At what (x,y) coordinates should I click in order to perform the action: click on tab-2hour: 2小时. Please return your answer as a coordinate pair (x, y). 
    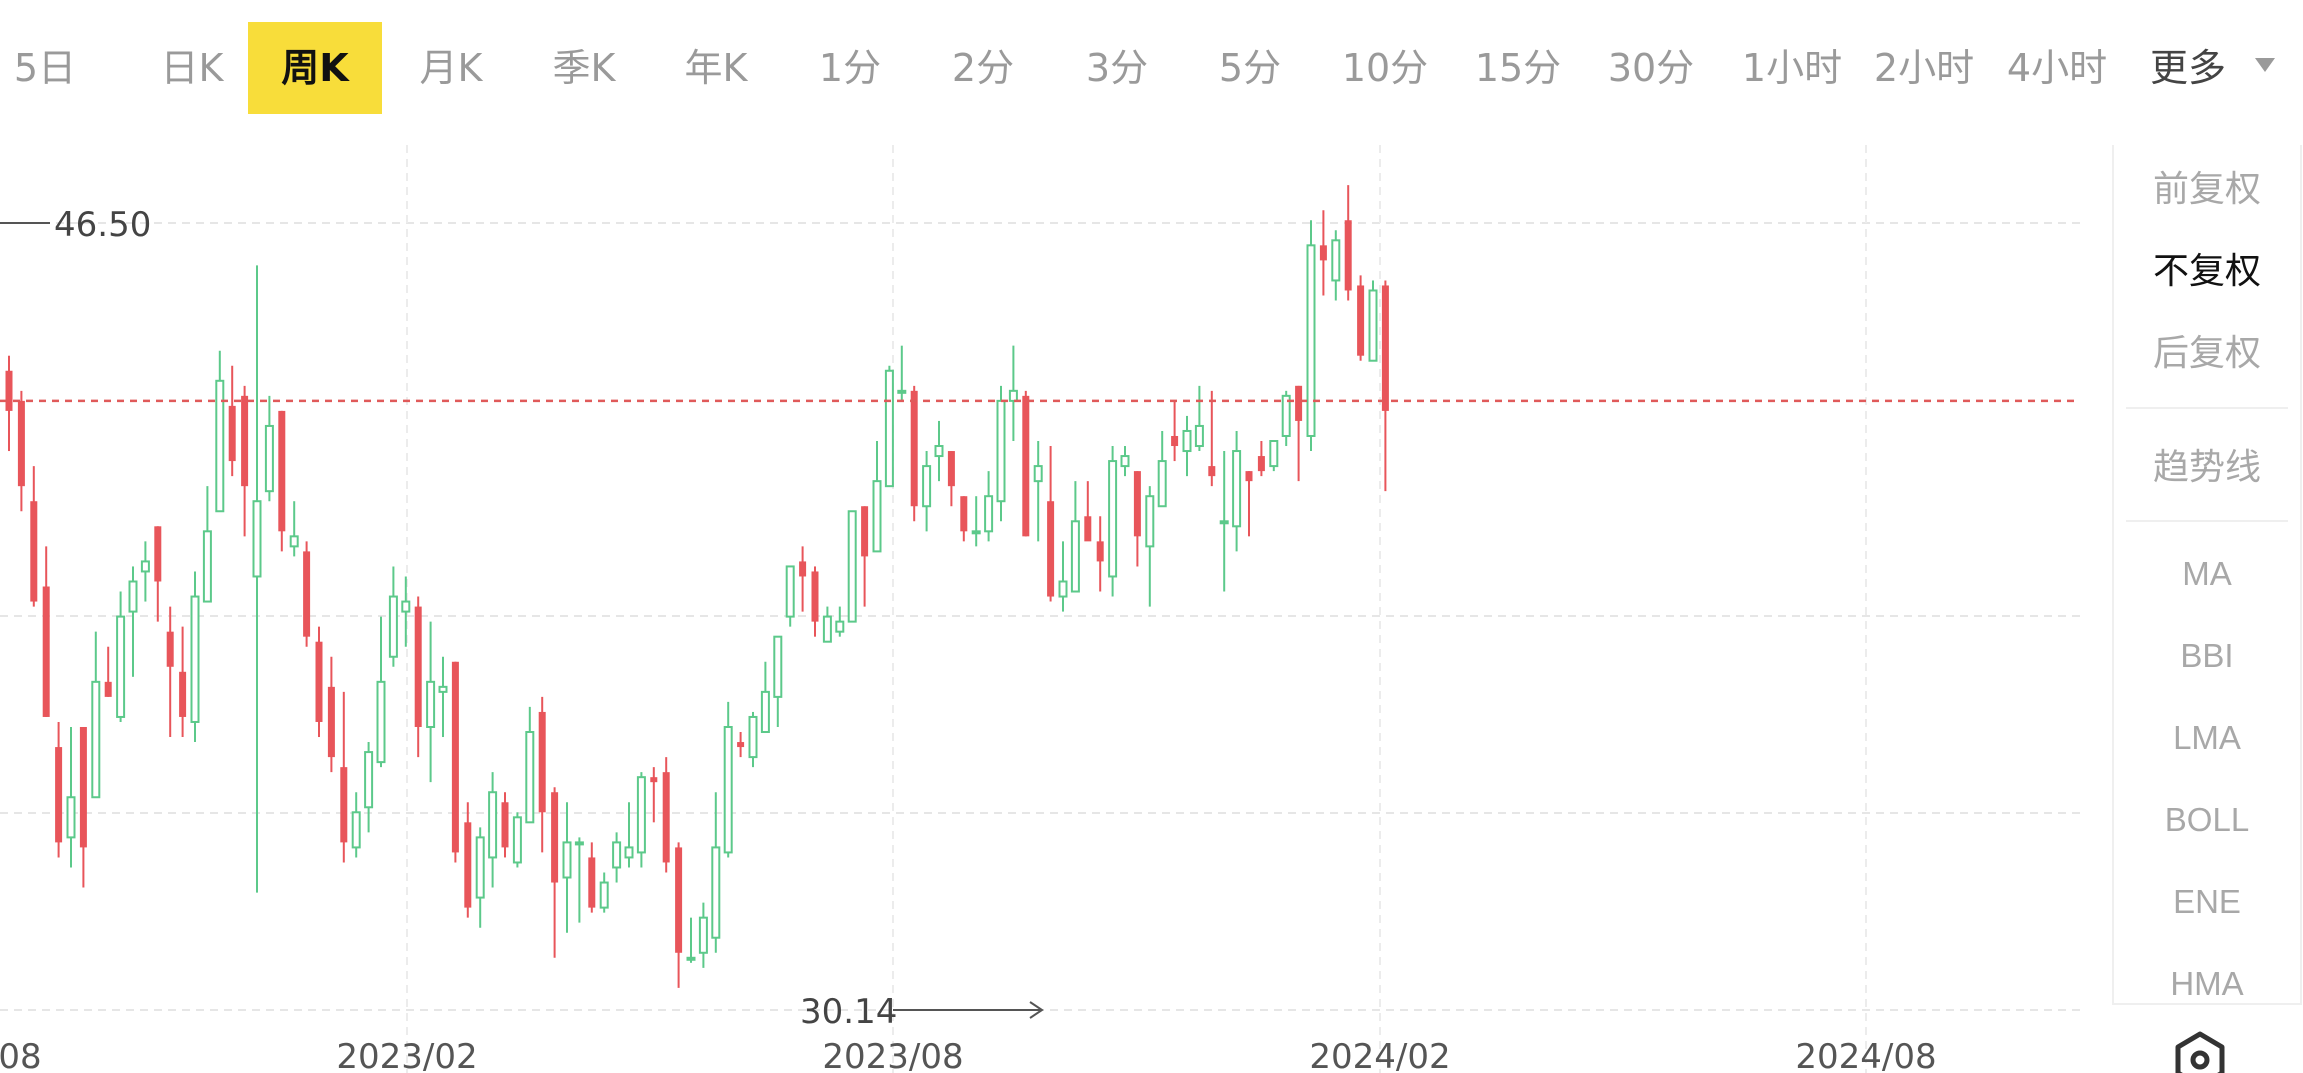
    Looking at the image, I should click on (1924, 68).